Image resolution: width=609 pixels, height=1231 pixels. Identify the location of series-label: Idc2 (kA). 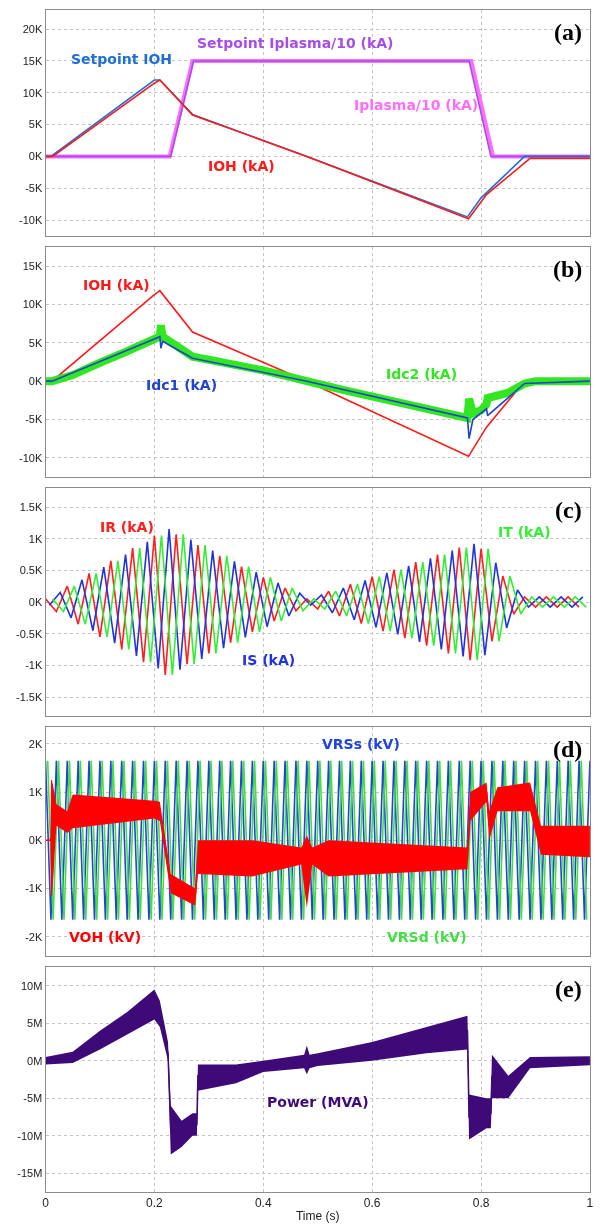
(422, 374).